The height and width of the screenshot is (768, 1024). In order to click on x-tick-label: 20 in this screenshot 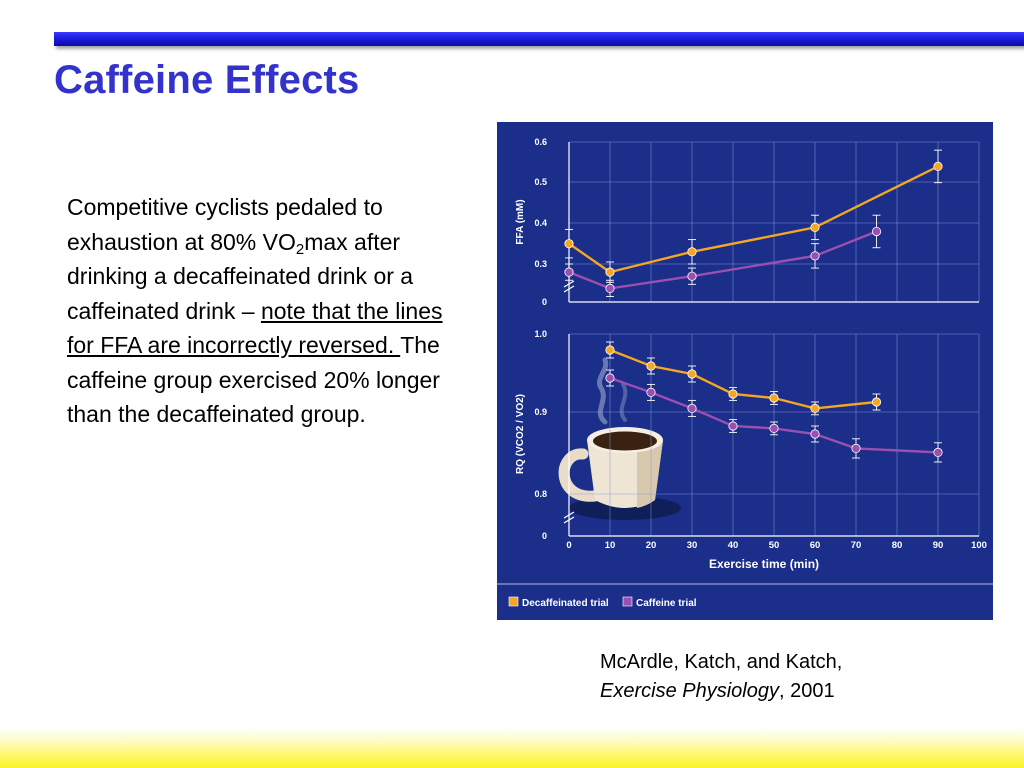, I will do `click(651, 545)`.